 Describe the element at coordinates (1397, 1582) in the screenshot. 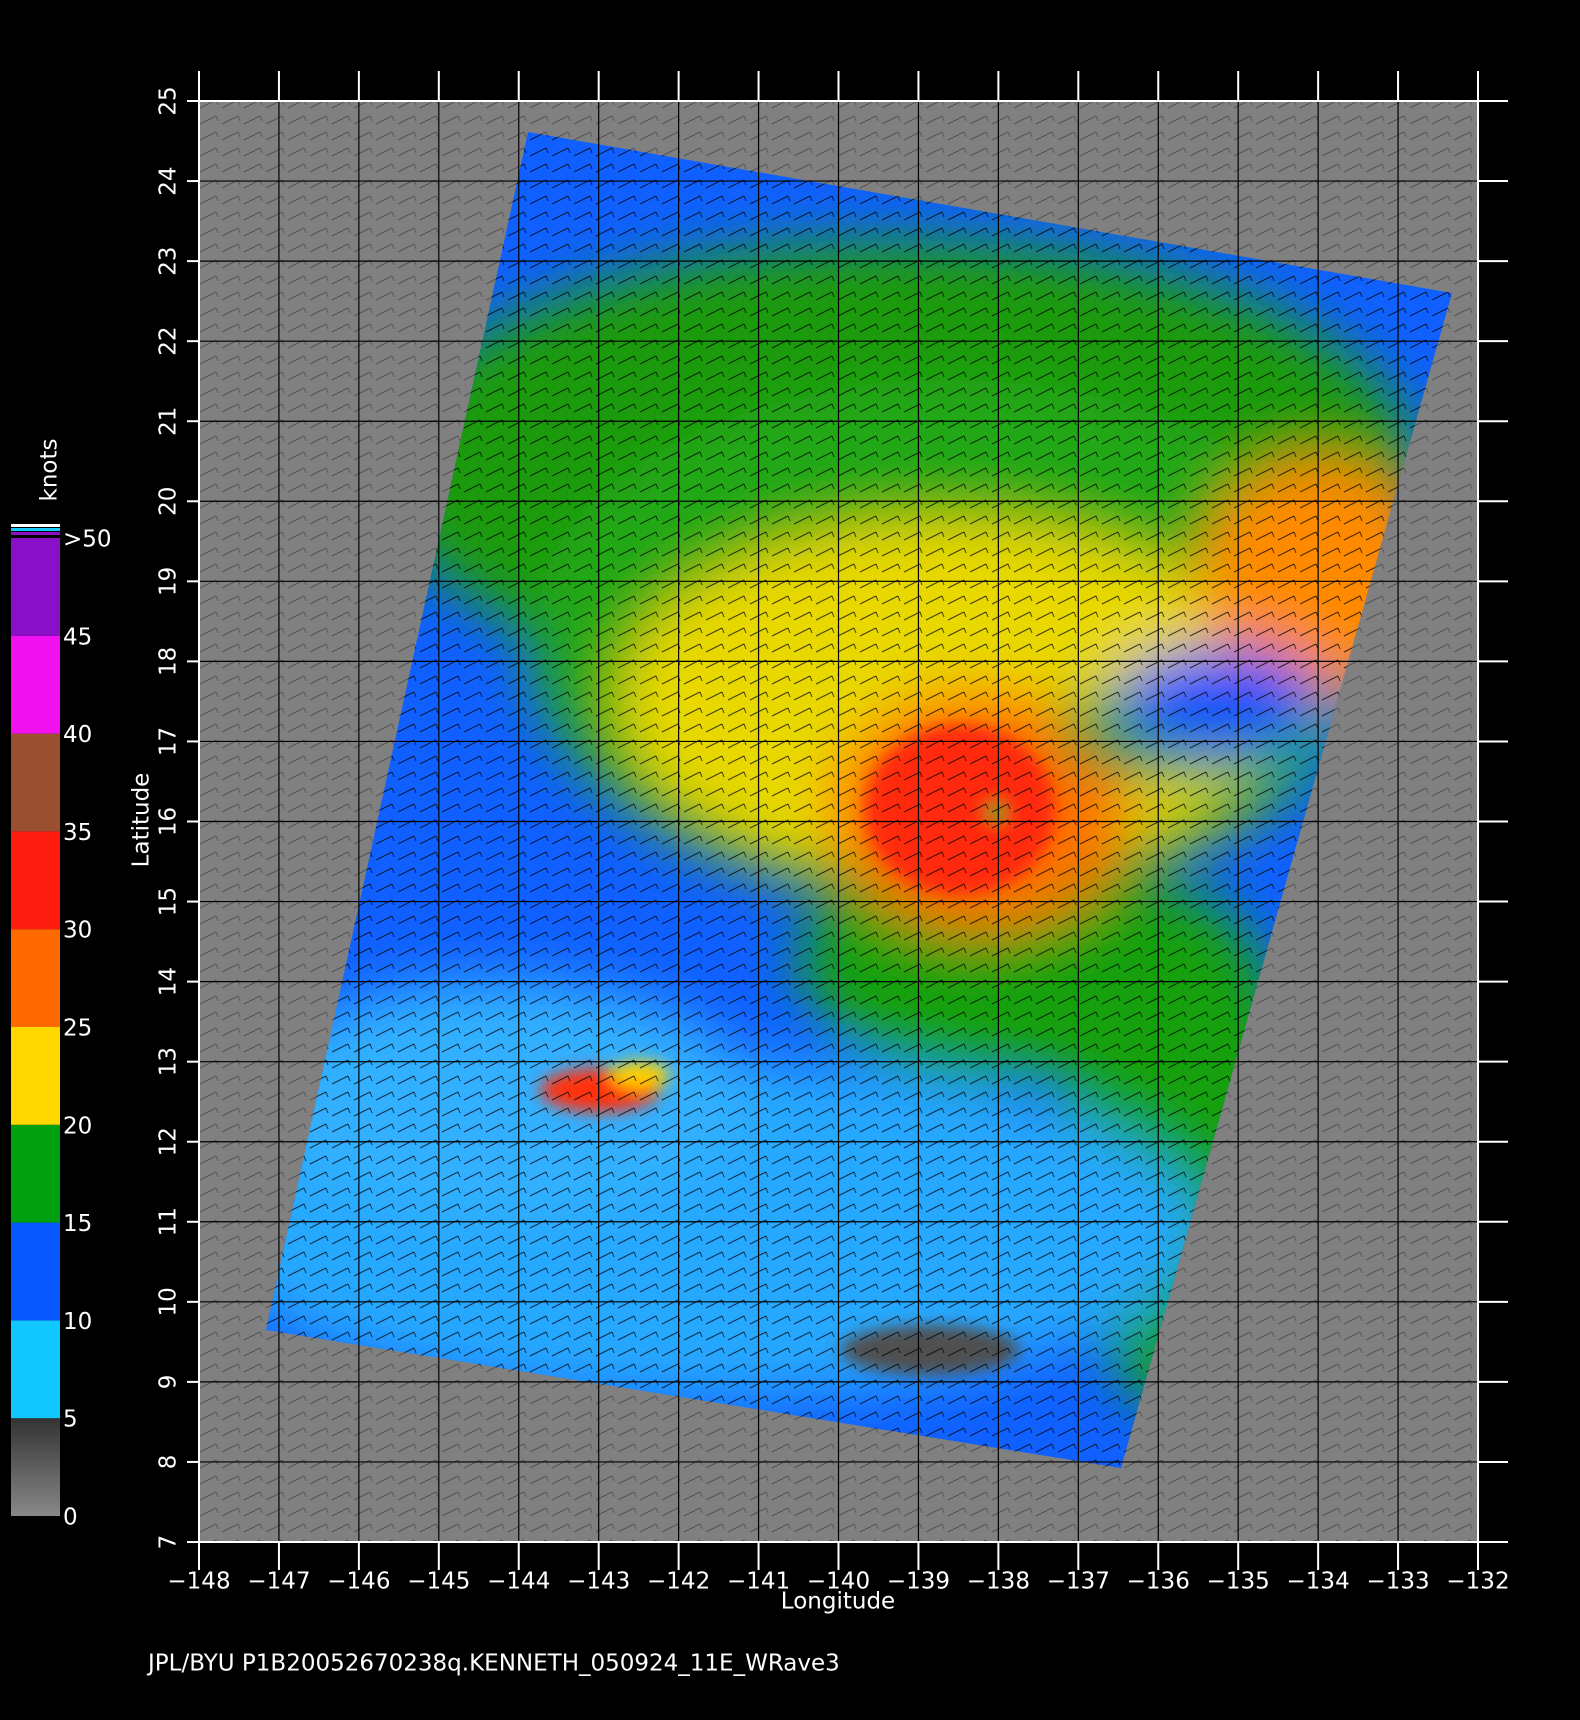

I see `x-tick-label: −133` at that location.